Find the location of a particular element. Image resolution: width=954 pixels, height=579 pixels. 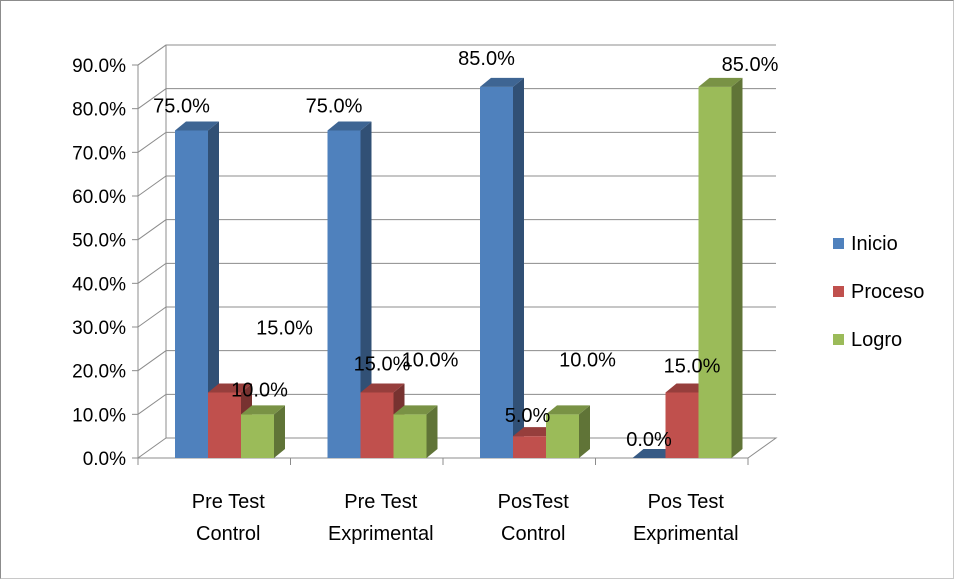

legend-swatch-proceso is located at coordinates (838, 291).